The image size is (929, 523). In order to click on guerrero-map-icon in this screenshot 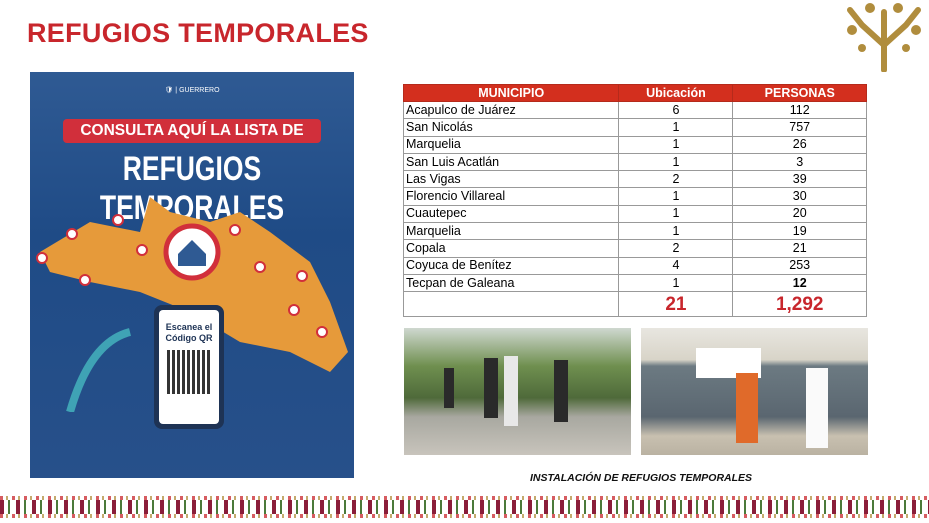, I will do `click(192, 304)`.